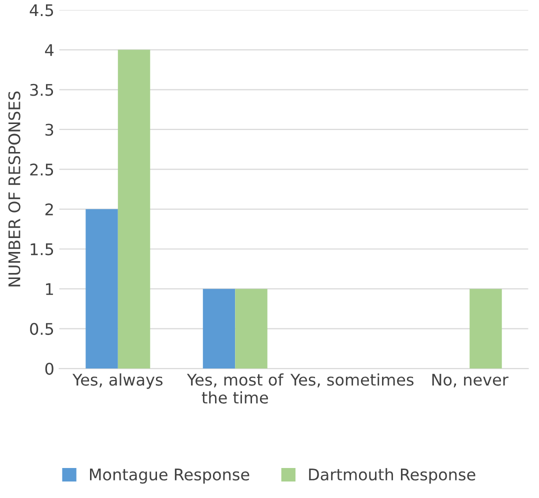  What do you see at coordinates (170, 476) in the screenshot?
I see `legend-label: Montague Response` at bounding box center [170, 476].